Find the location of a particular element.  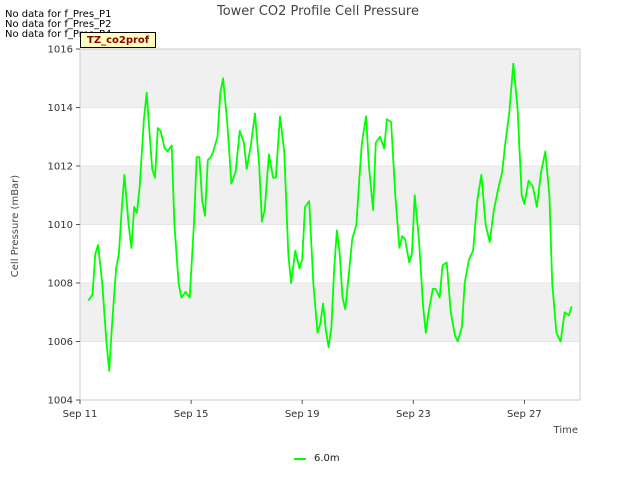

y-tick-label: 1012 is located at coordinates (60, 167).